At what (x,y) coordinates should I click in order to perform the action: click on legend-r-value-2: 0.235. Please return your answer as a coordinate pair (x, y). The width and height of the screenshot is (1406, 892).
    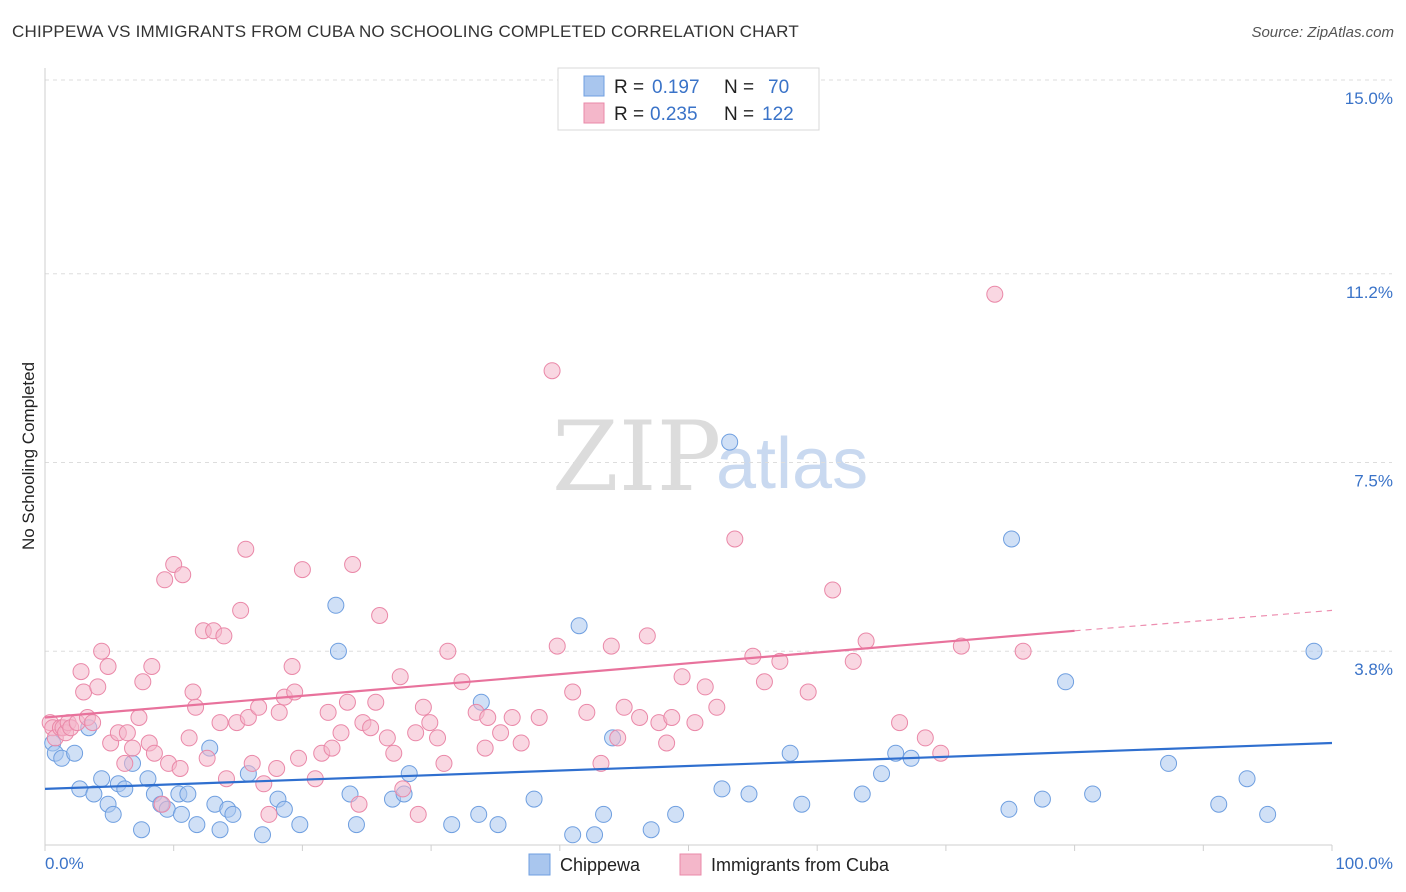
    Looking at the image, I should click on (674, 114).